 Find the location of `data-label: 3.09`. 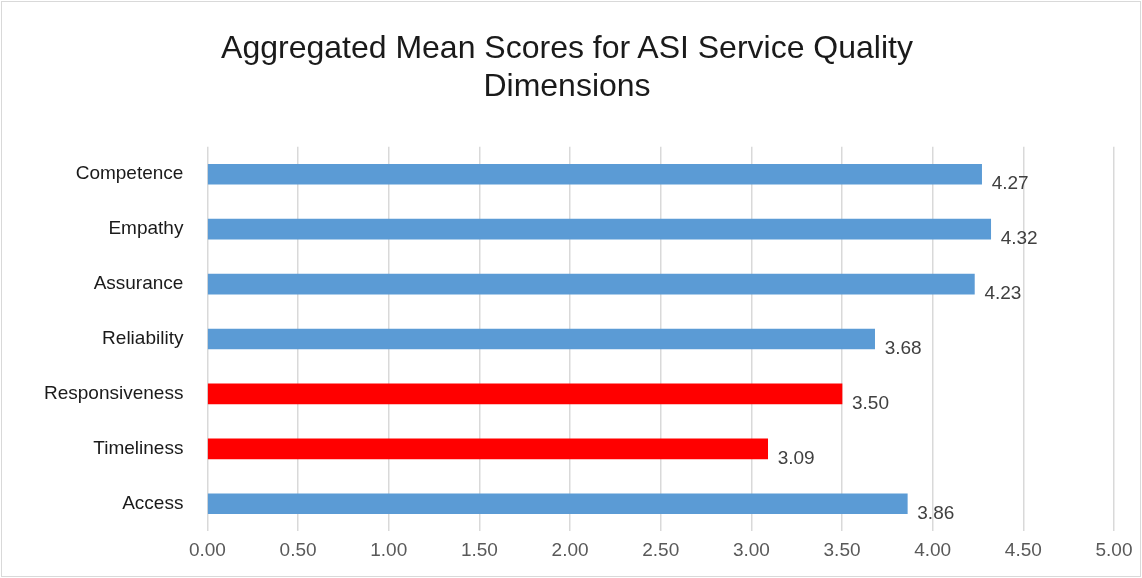

data-label: 3.09 is located at coordinates (796, 458).